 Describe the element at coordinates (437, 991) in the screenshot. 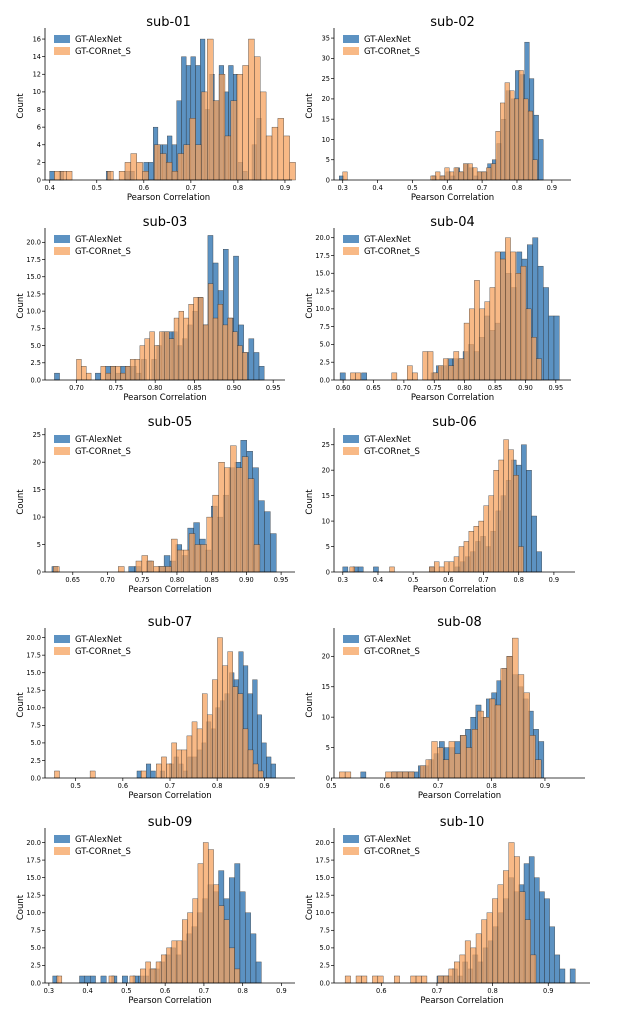

I see `x-tick-label: 0.7` at that location.